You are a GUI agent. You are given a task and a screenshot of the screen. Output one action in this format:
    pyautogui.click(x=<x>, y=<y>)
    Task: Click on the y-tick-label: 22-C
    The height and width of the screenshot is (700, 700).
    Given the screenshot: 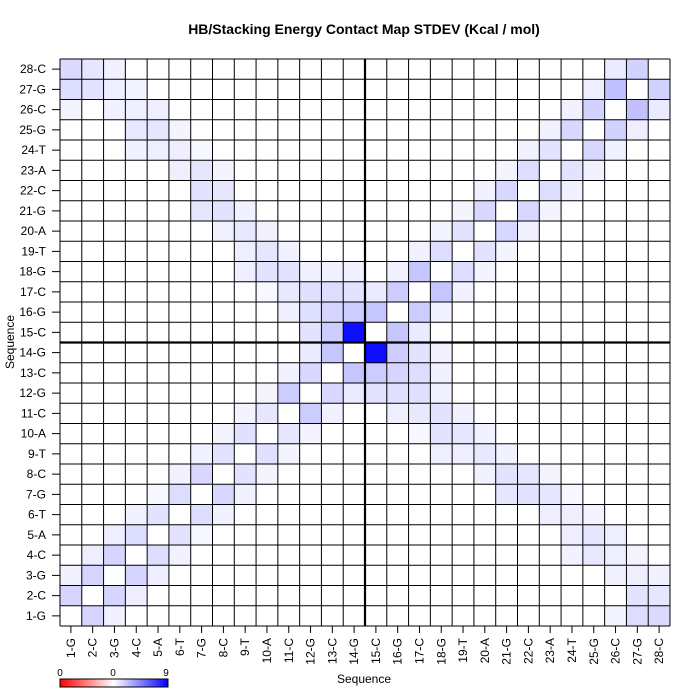 What is the action you would take?
    pyautogui.click(x=33, y=191)
    